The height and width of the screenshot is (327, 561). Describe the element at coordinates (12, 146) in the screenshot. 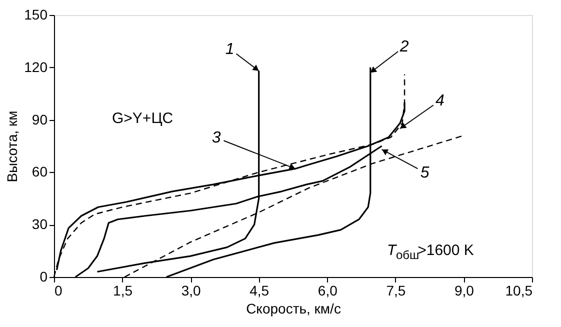

I see `y-axis-title: Высота, км` at that location.